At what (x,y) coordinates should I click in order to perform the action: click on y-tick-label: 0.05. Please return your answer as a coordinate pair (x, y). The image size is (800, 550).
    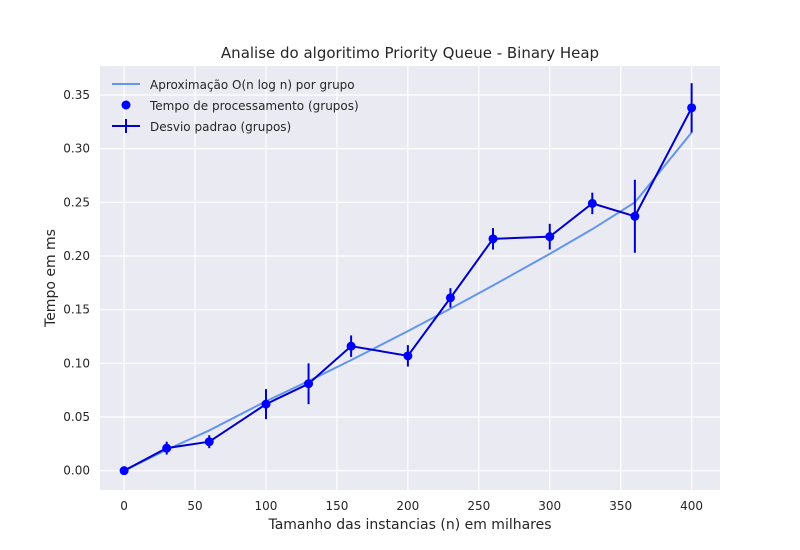
    Looking at the image, I should click on (76, 417).